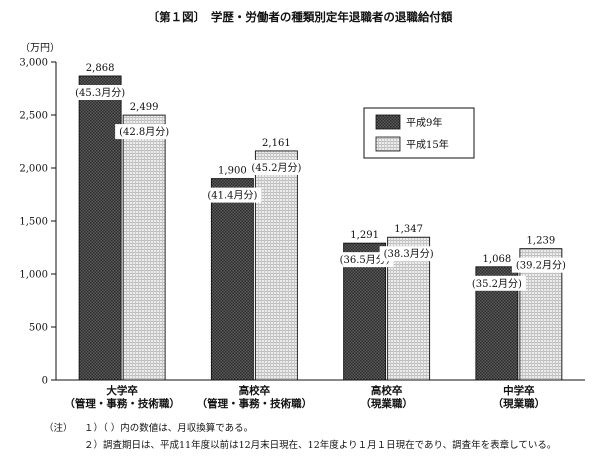  What do you see at coordinates (300, 17) in the screenshot?
I see `chart-title: 〔第１図〕 学歴・労働者の種類別定年退職者の退職給付額` at bounding box center [300, 17].